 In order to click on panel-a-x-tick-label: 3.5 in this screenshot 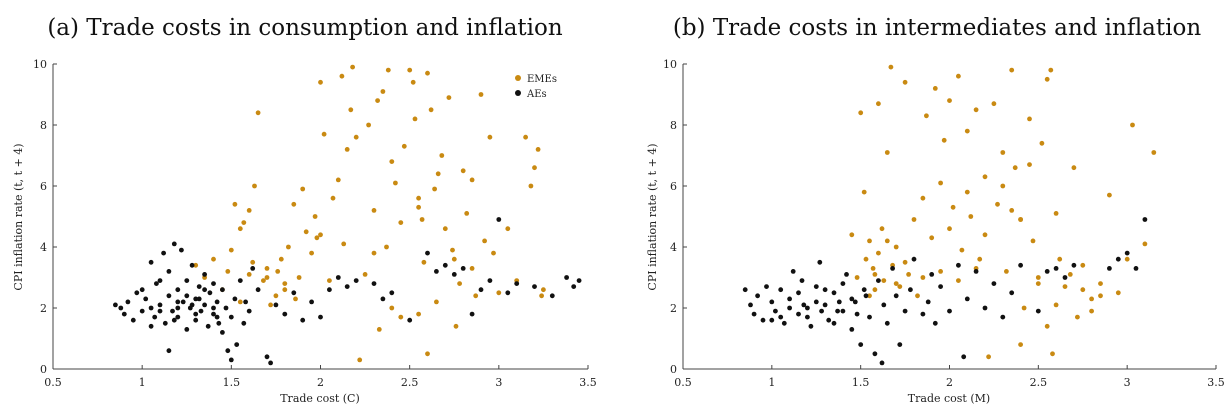, I will do `click(588, 382)`.